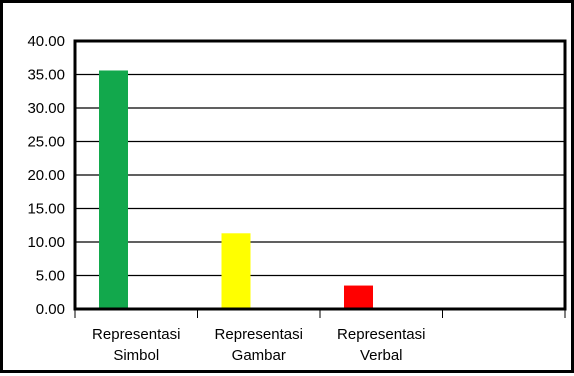 The width and height of the screenshot is (574, 376). Describe the element at coordinates (46, 142) in the screenshot. I see `y-tick-label: 25.00` at that location.